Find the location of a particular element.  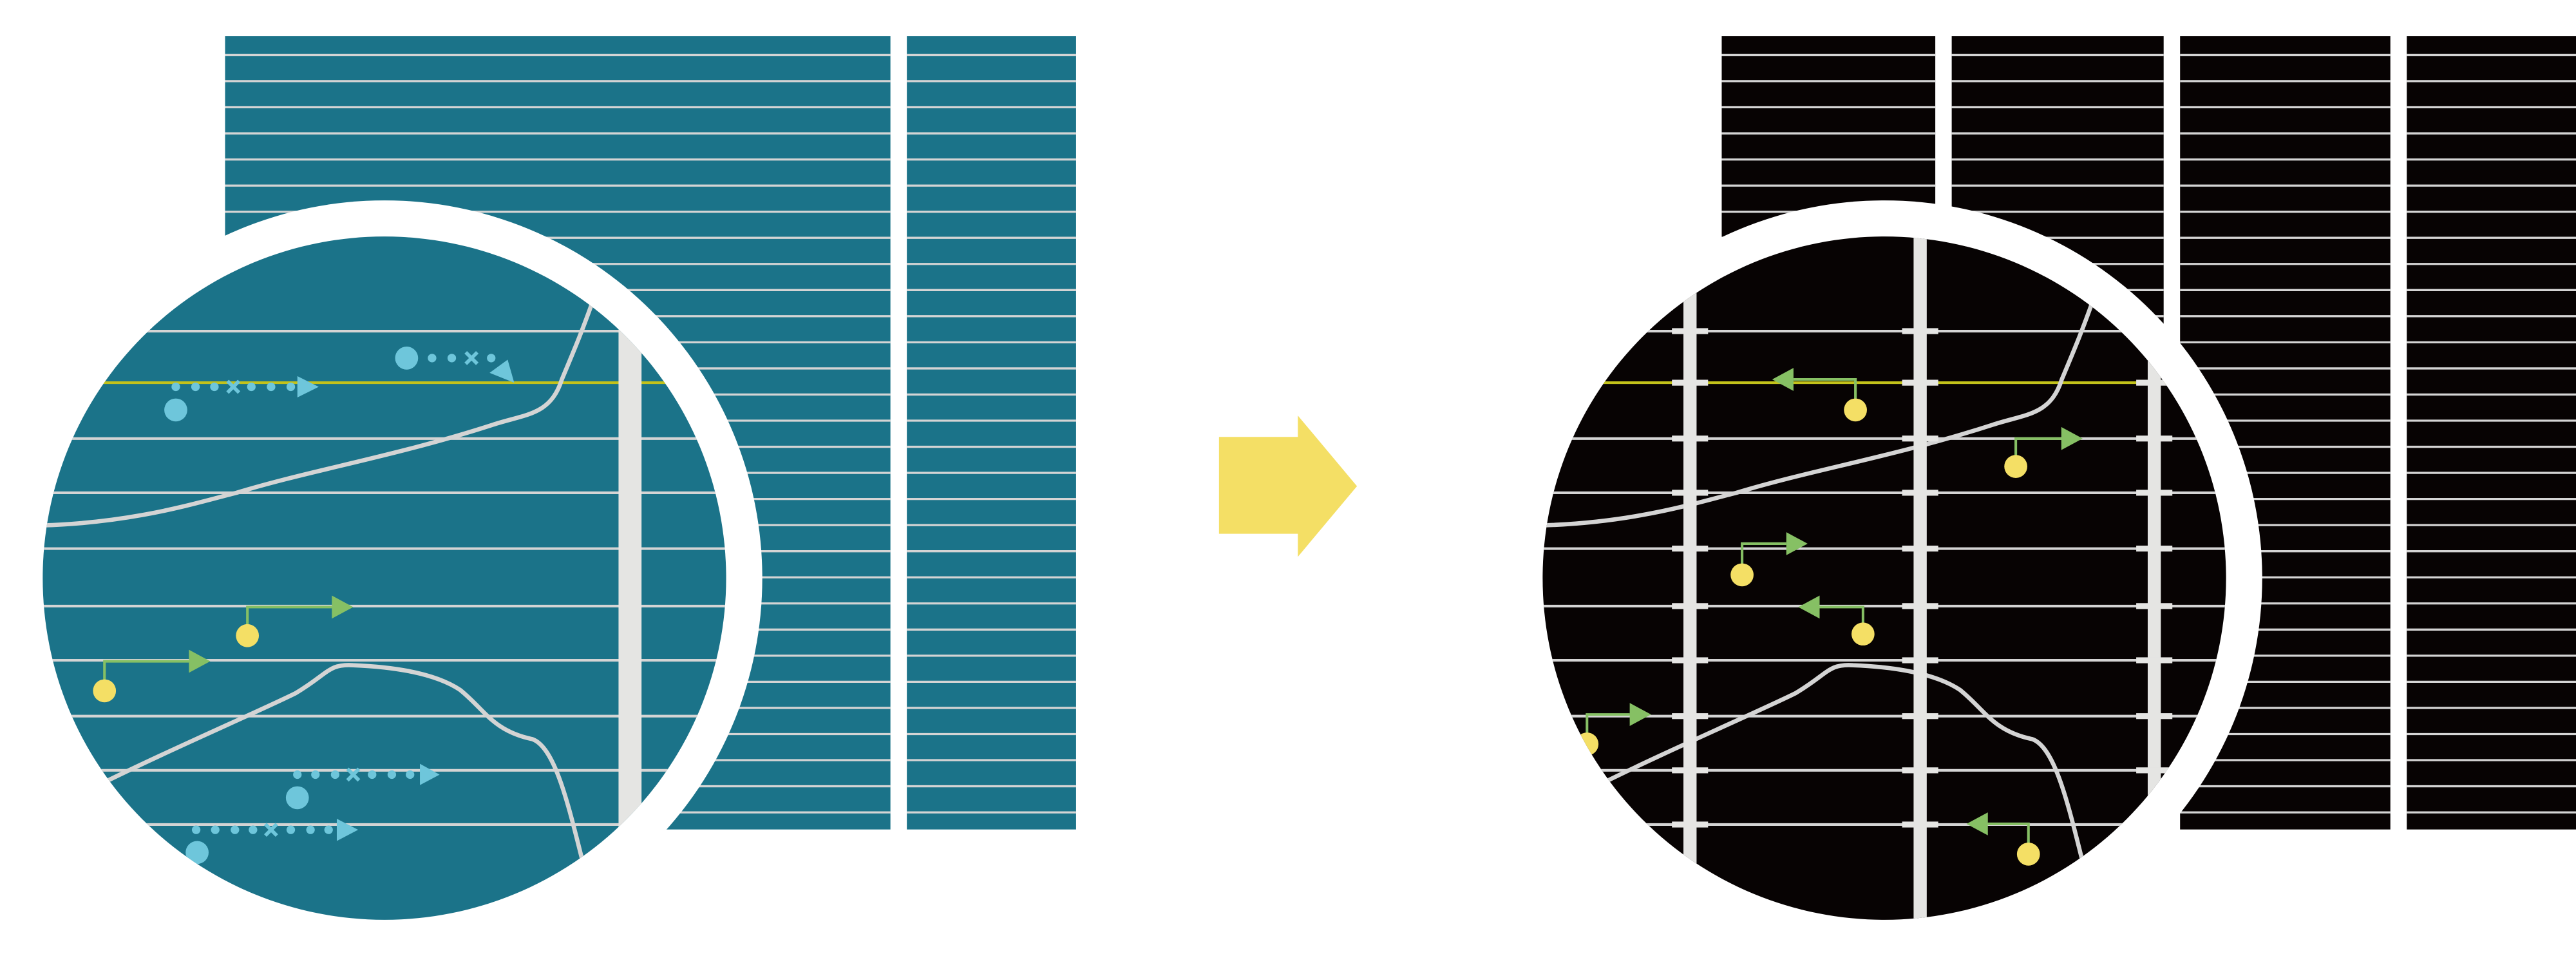

transition-arrow-icon is located at coordinates (1288, 486).